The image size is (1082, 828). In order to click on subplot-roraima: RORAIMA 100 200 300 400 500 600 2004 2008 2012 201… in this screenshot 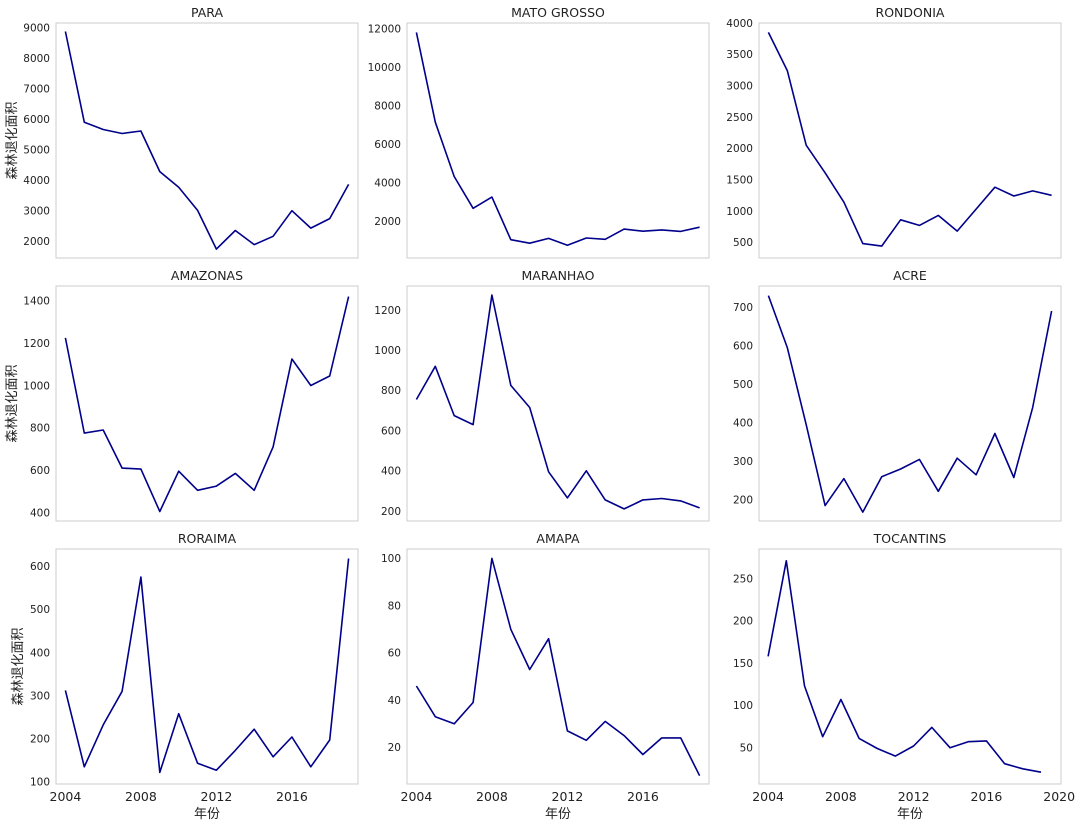, I will do `click(185, 676)`.